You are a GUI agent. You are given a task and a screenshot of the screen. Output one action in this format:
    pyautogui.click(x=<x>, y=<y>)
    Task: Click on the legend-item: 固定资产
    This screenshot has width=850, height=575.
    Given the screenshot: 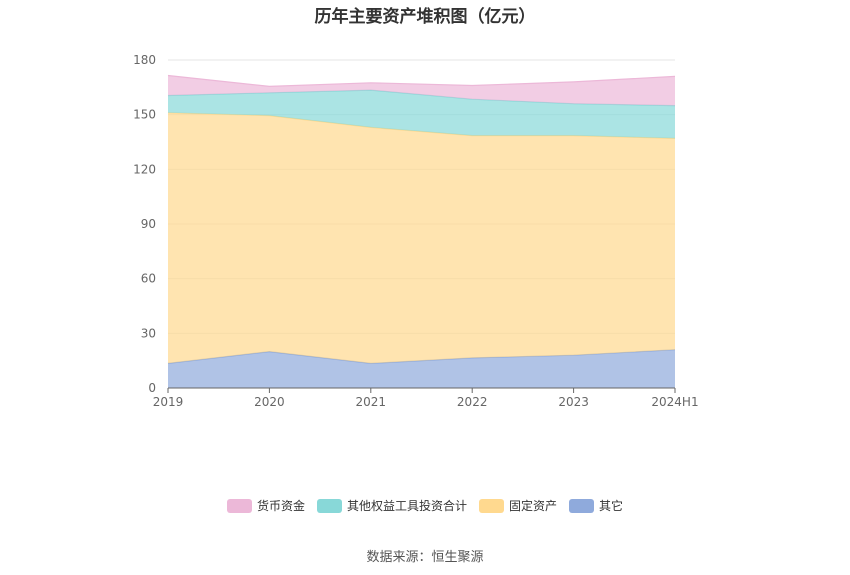 What is the action you would take?
    pyautogui.click(x=518, y=505)
    